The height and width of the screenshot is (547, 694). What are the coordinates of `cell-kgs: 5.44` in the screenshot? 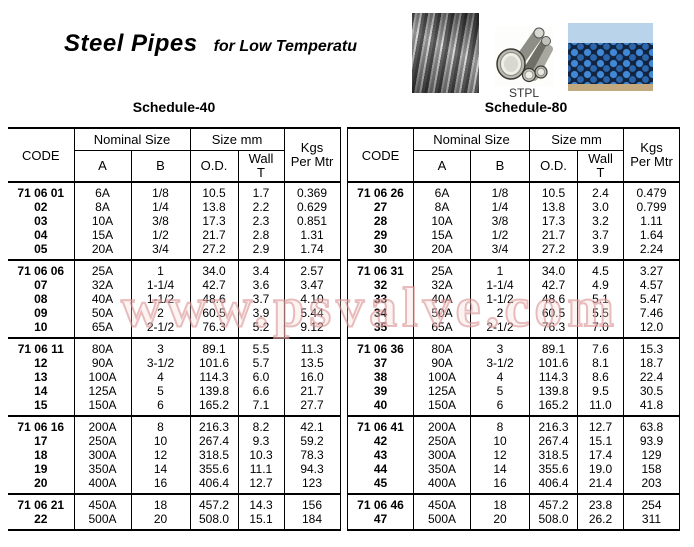 It's located at (311, 313).